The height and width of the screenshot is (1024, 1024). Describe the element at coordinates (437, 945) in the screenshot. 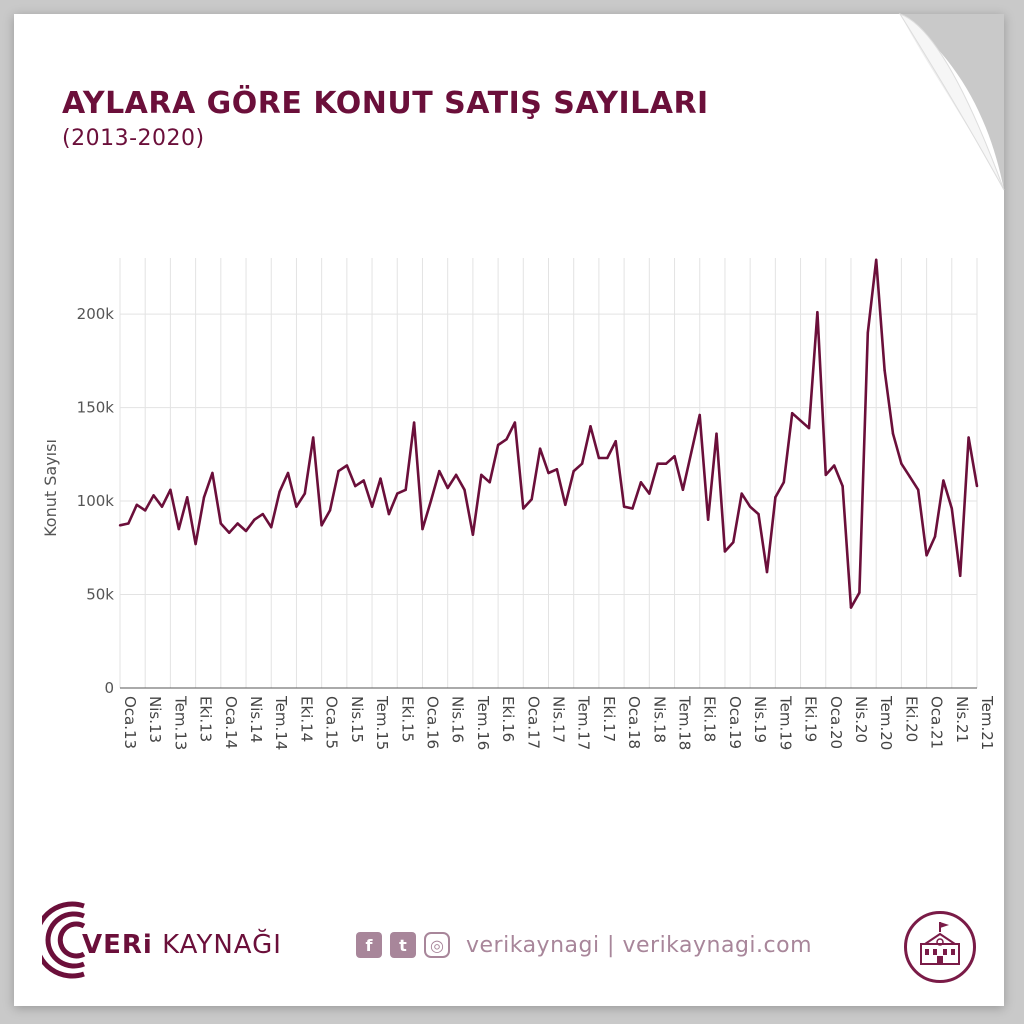

I see `instagram-icon: ◎` at that location.